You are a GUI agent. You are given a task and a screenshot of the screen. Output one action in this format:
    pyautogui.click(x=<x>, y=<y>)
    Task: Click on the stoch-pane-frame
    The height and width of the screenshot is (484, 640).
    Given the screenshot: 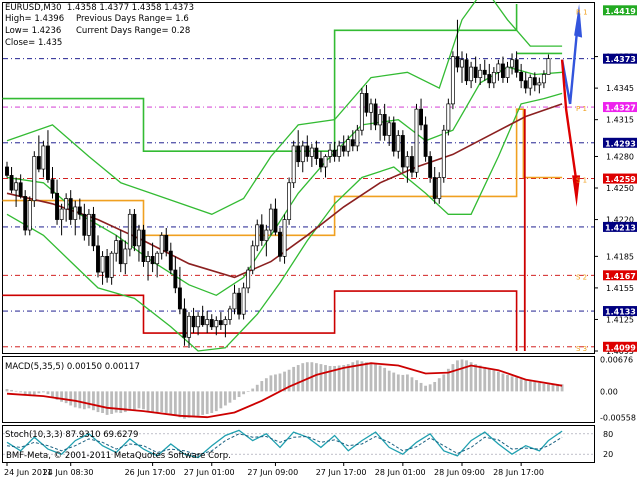 What is the action you would take?
    pyautogui.click(x=298, y=444)
    